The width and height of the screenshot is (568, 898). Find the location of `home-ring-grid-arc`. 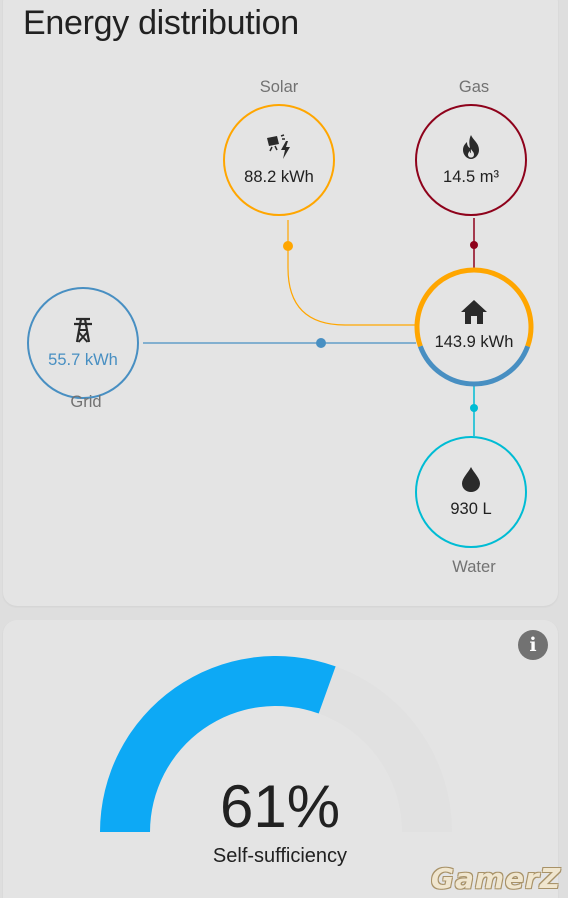

home-ring-grid-arc is located at coordinates (474, 366).